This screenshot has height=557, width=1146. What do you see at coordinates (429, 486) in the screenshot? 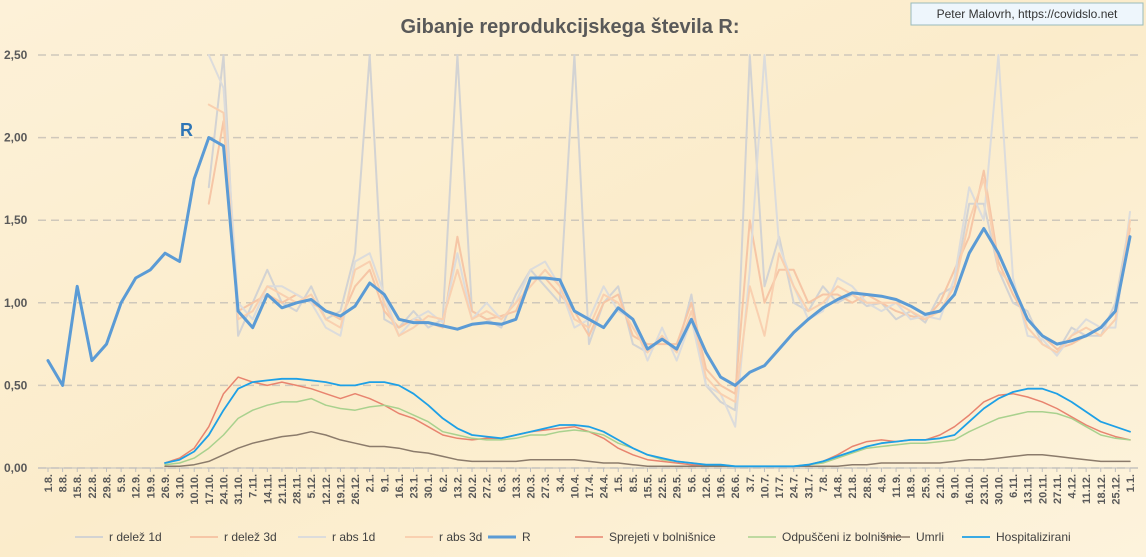
I see `x-tick-label: 30.1.` at bounding box center [429, 486].